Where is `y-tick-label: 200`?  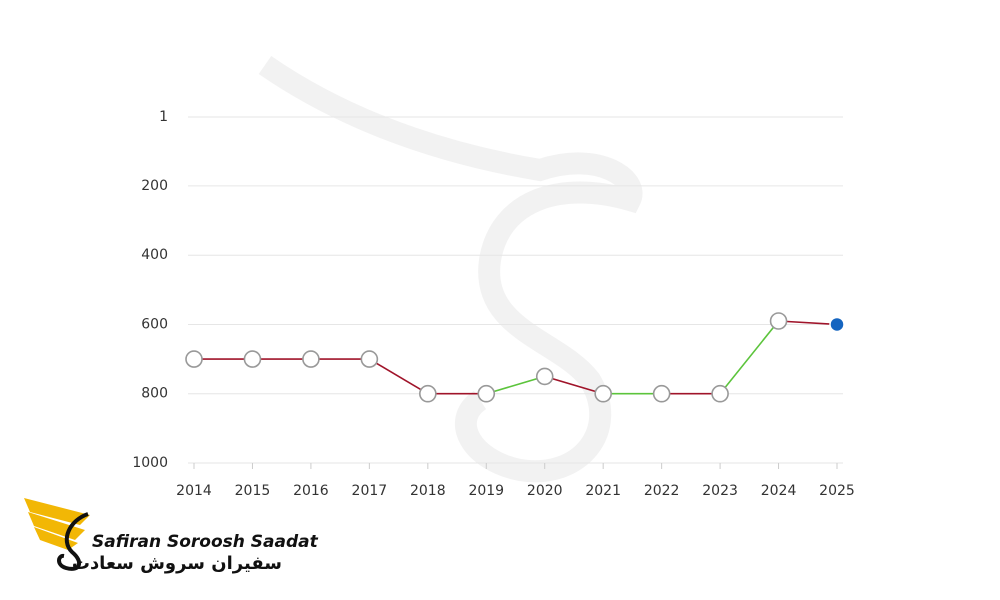
y-tick-label: 200 is located at coordinates (154, 186).